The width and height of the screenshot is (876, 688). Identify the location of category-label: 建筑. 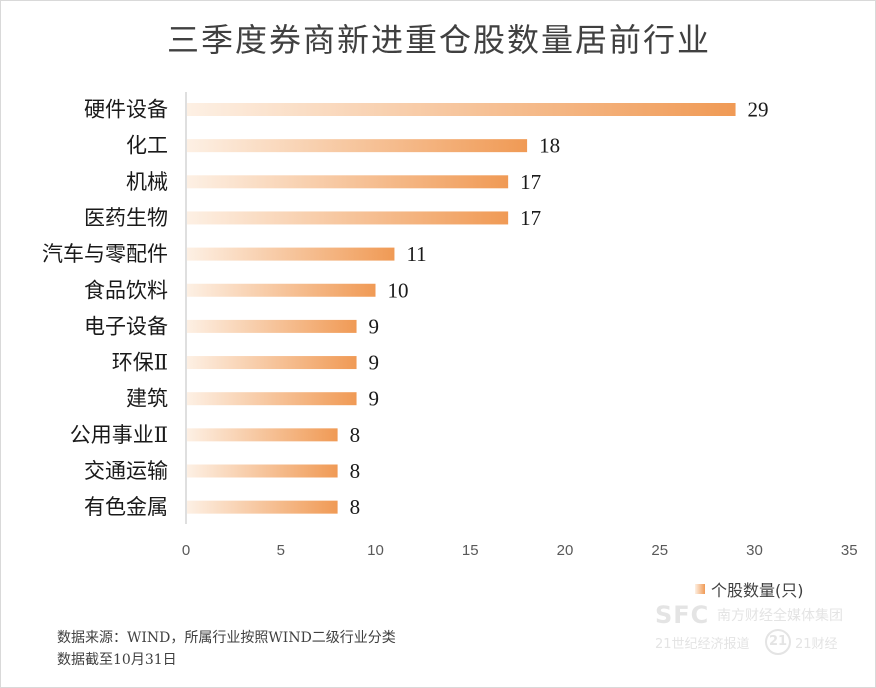
(147, 399).